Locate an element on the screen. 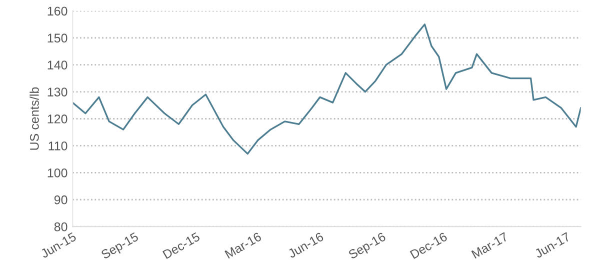 The height and width of the screenshot is (273, 605). y-tick-label: 140 is located at coordinates (58, 65).